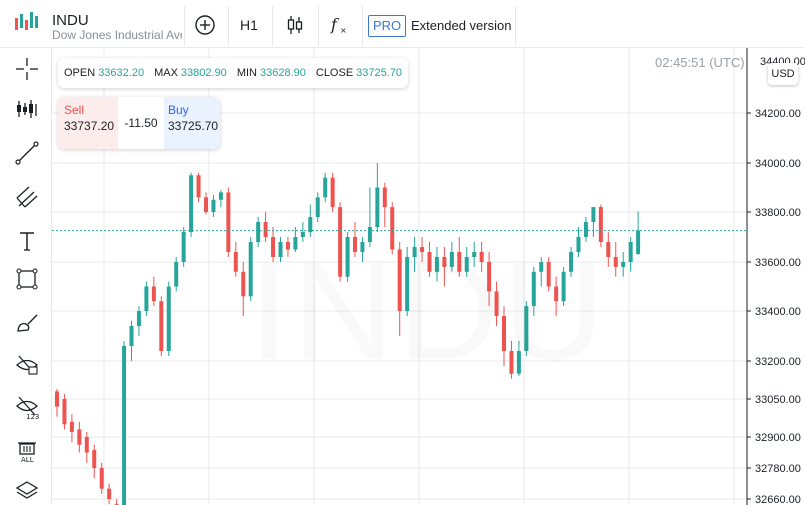  I want to click on layers-tool, so click(27, 489).